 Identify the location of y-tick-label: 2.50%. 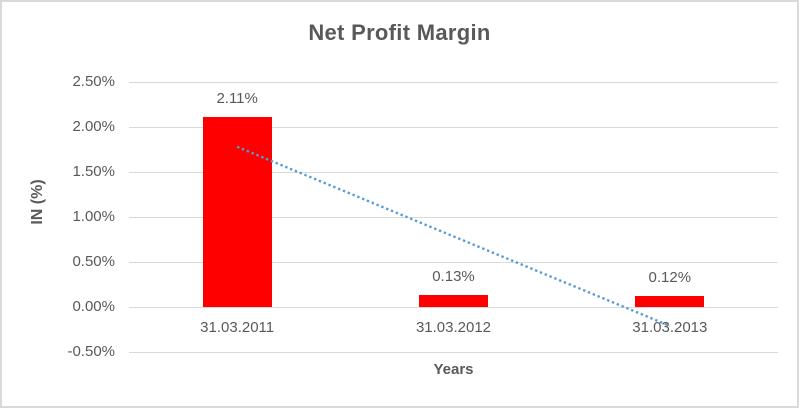
(93, 81).